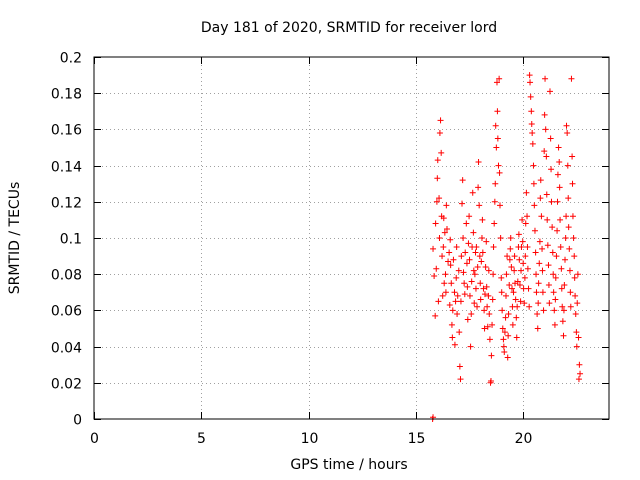 This screenshot has height=480, width=640. Describe the element at coordinates (77, 421) in the screenshot. I see `y-tick-label: 0` at that location.